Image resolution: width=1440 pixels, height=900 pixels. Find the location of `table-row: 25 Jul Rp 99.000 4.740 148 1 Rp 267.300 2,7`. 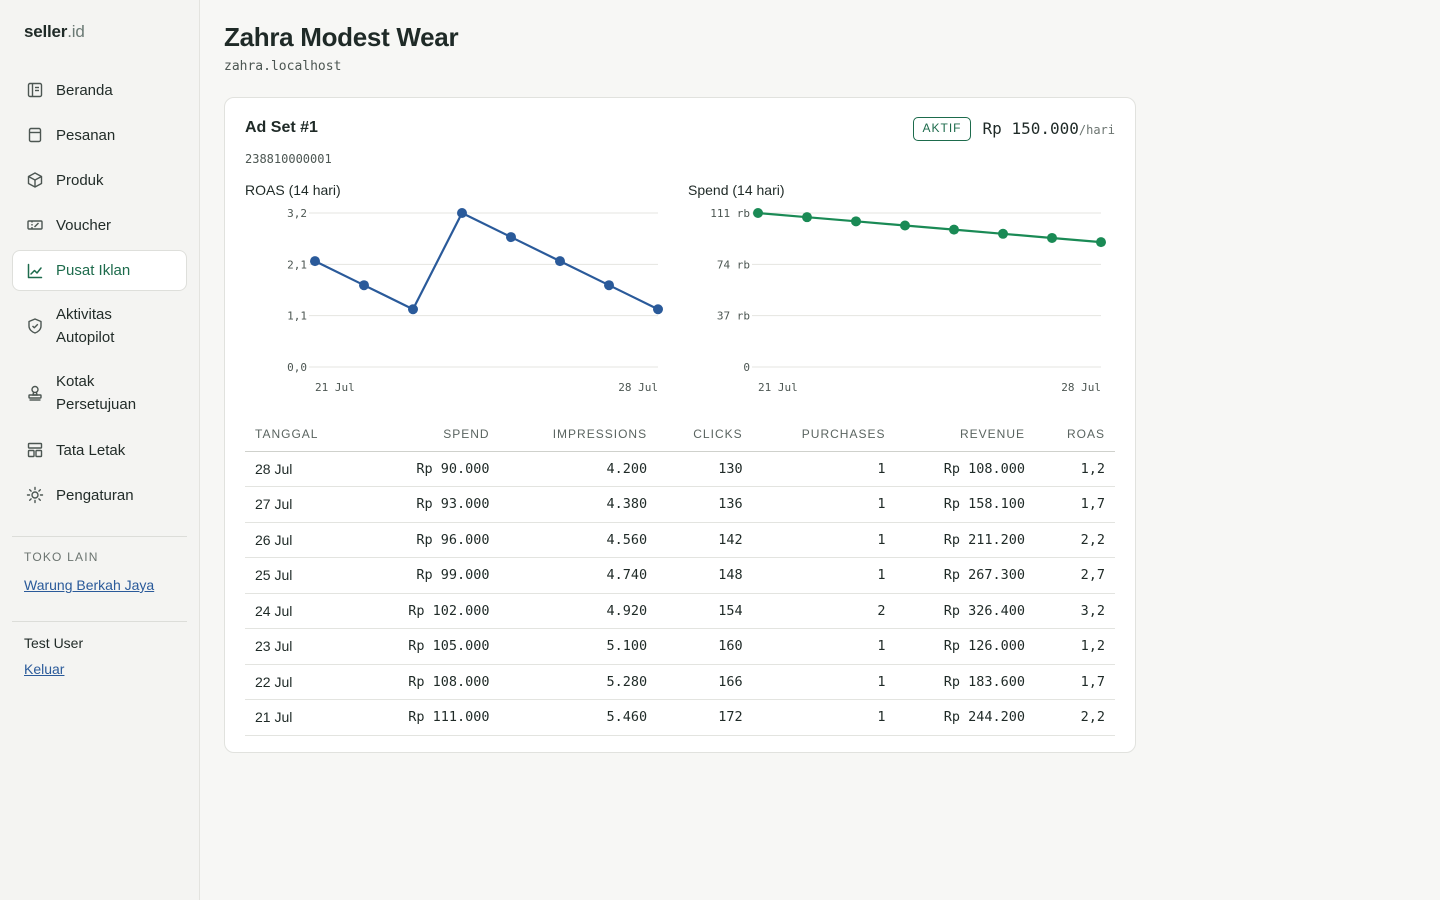

table-row: 25 Jul Rp 99.000 4.740 148 1 Rp 267.300 2,7 is located at coordinates (680, 575).